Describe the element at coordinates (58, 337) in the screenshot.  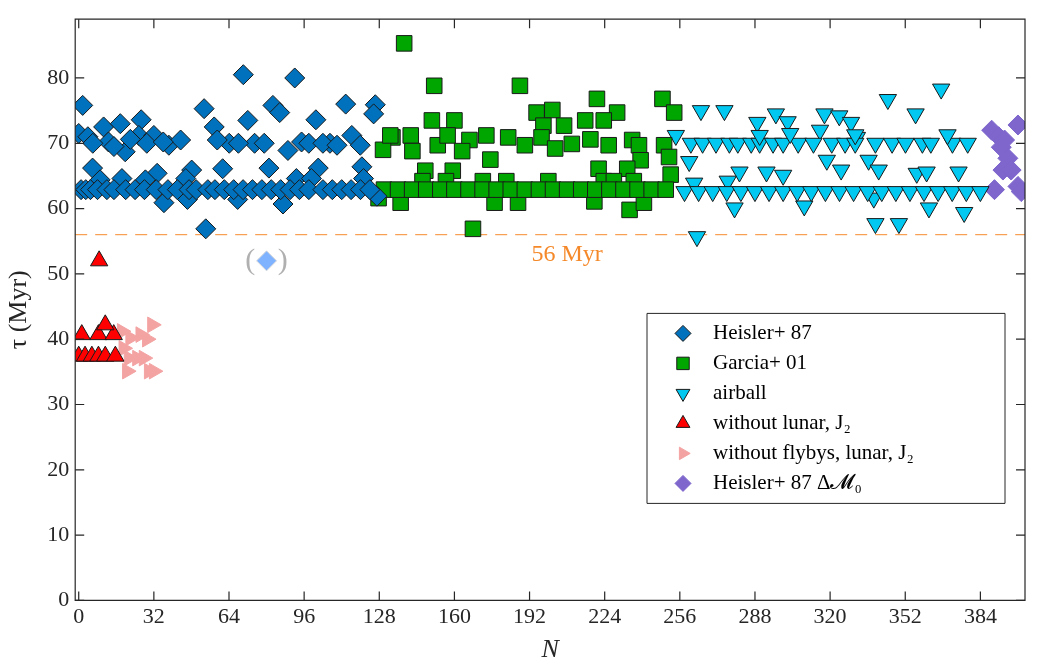
I see `y-tick-label: 40` at that location.